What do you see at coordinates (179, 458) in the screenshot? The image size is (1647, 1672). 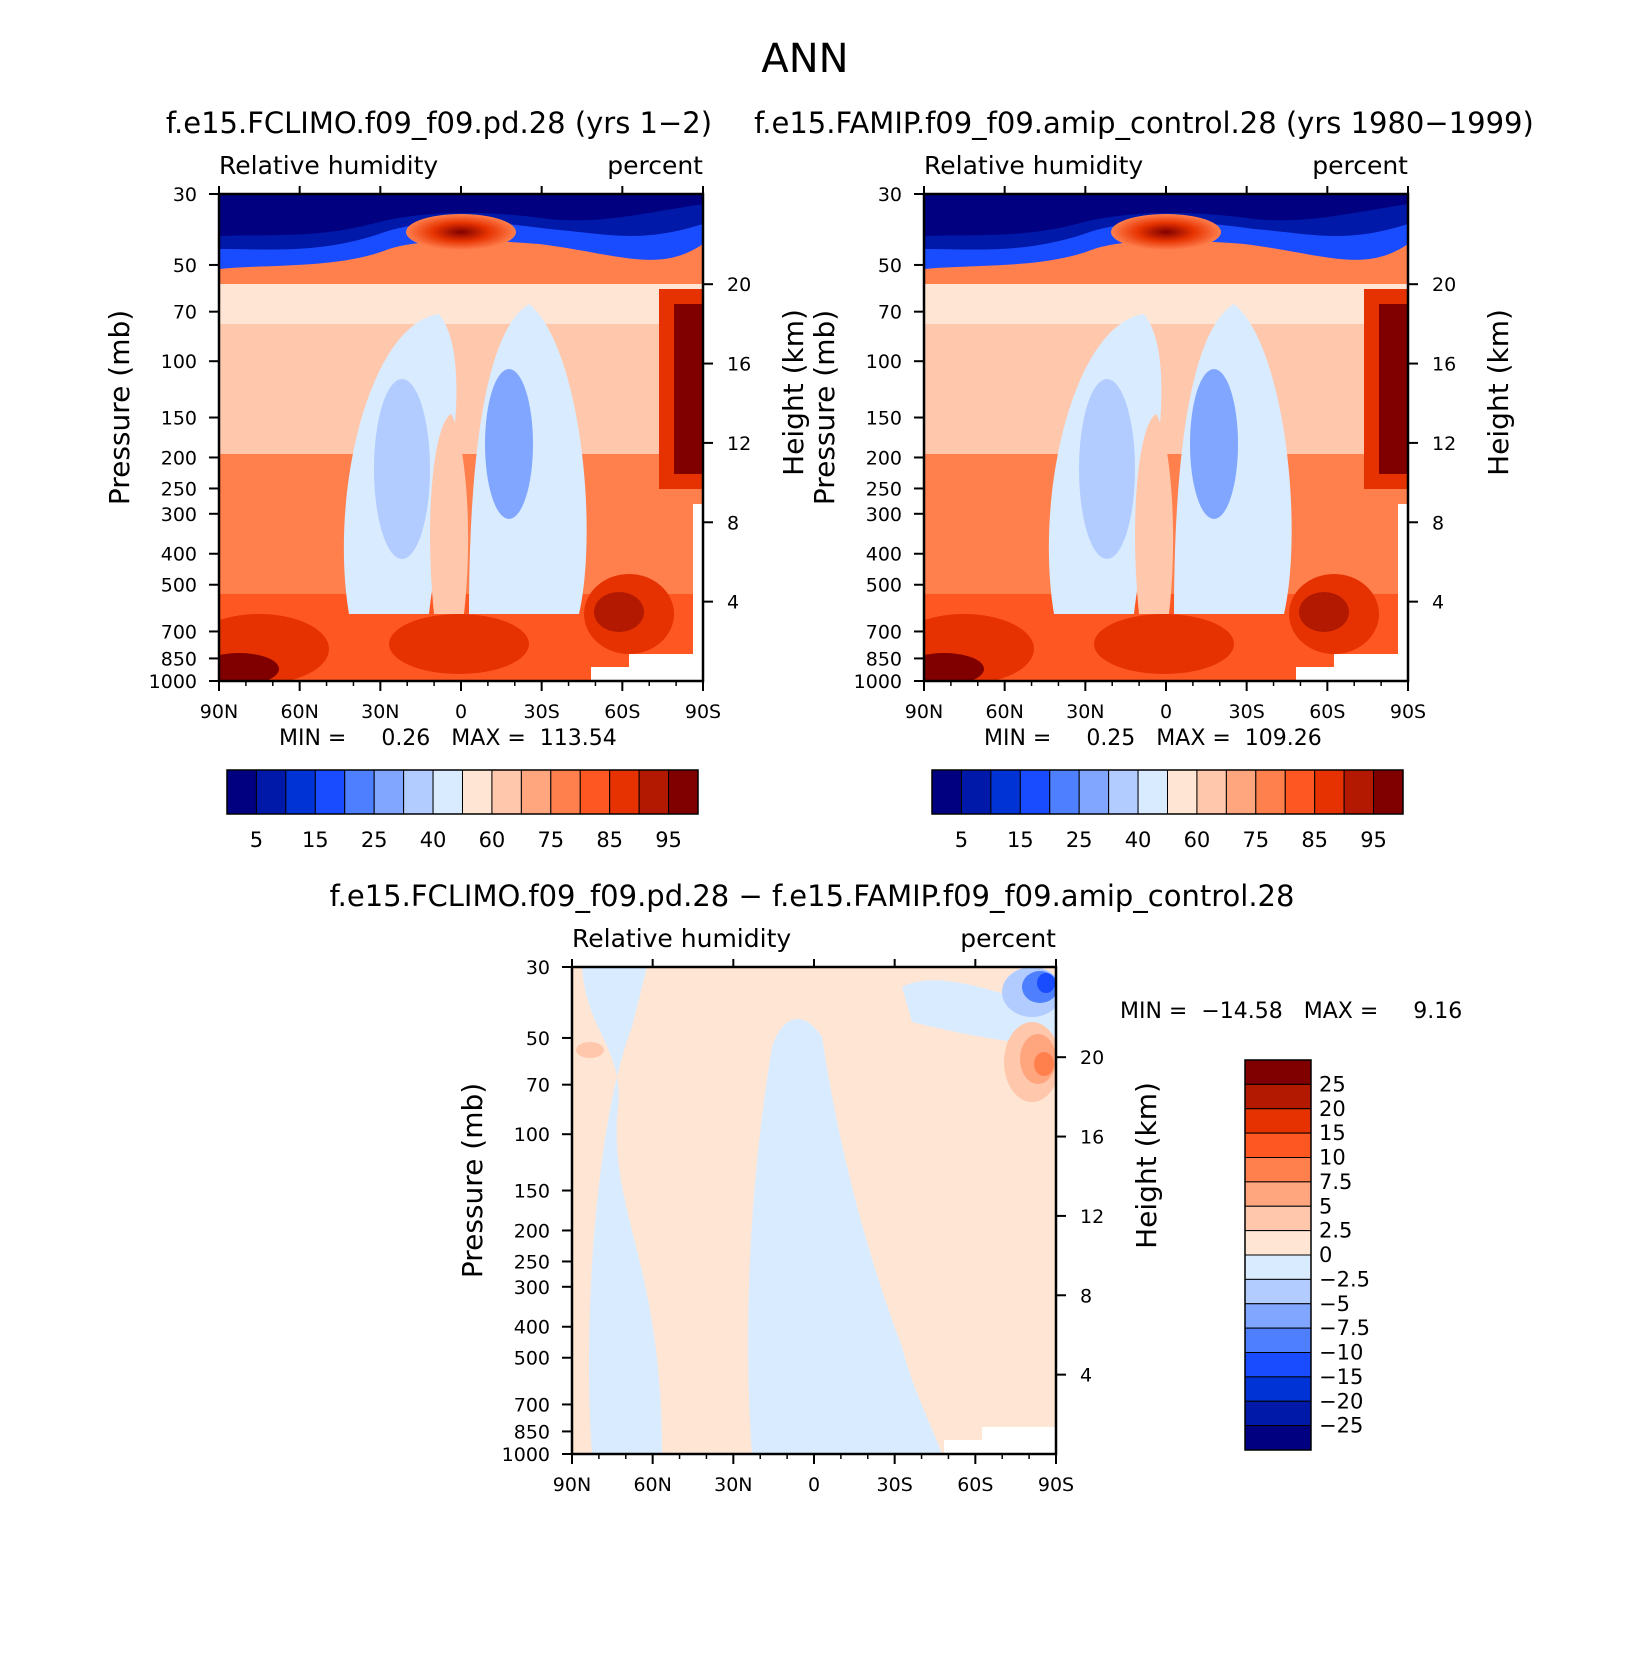 I see `y-tick-label: 200` at bounding box center [179, 458].